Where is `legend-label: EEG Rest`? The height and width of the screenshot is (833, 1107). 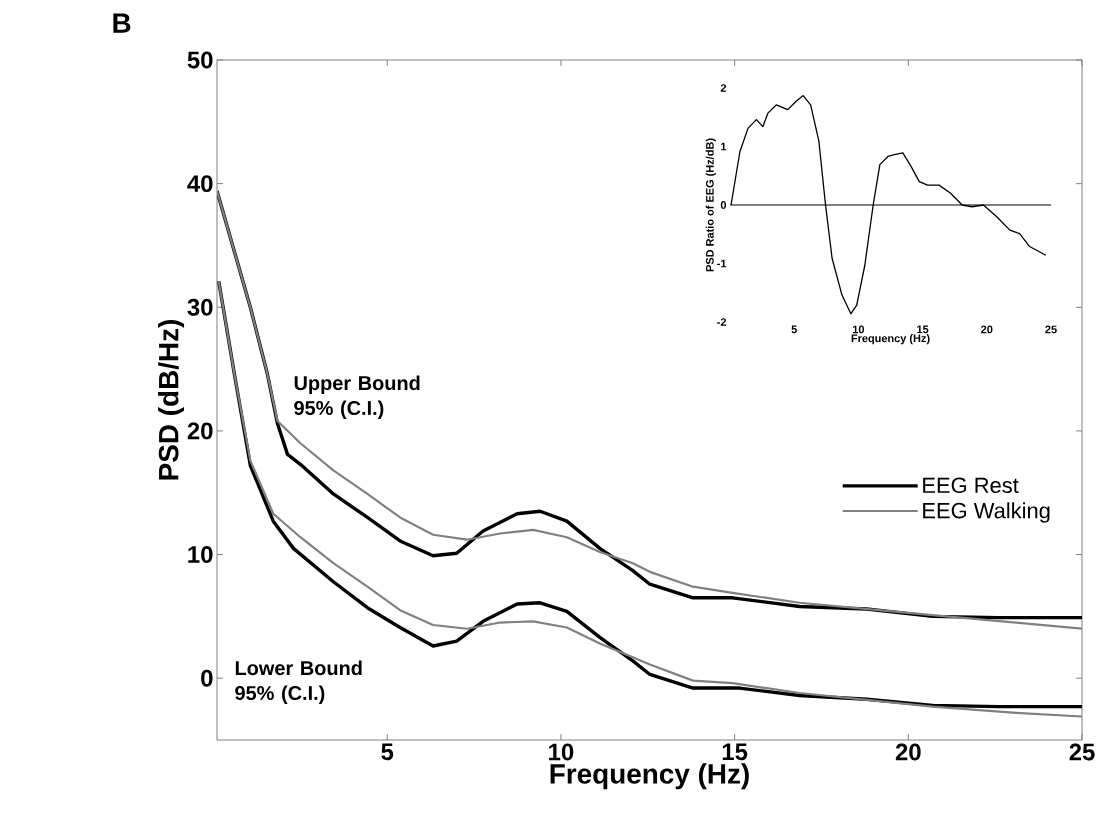
legend-label: EEG Rest is located at coordinates (971, 485).